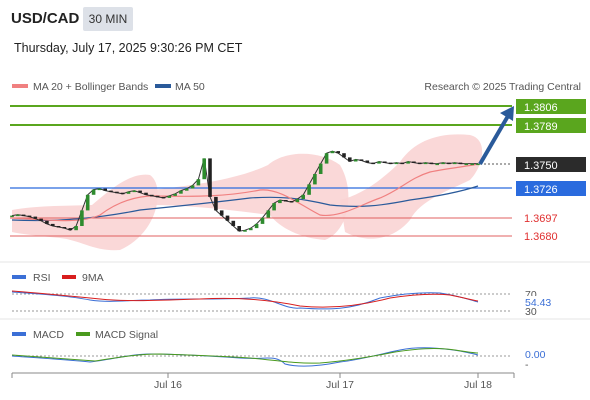 The image size is (590, 400). I want to click on current-price-label: 1.3750, so click(541, 166).